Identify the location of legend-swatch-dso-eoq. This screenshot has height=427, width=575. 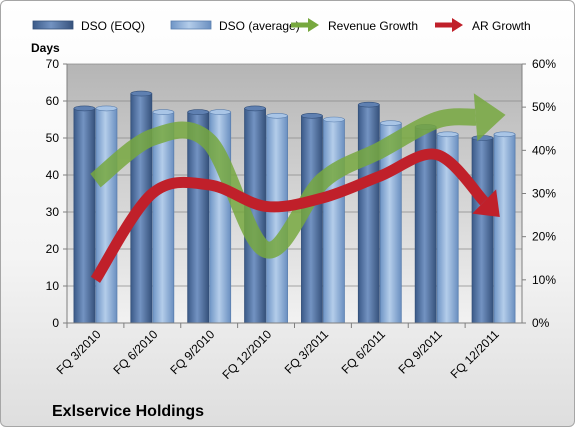
(53, 25).